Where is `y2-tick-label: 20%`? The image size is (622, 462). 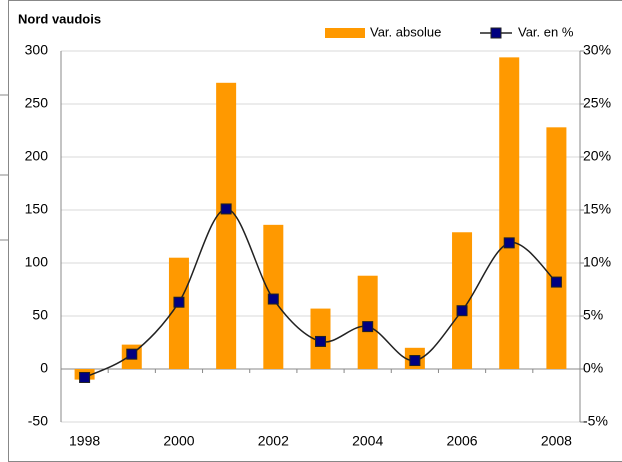
y2-tick-label: 20% is located at coordinates (597, 156).